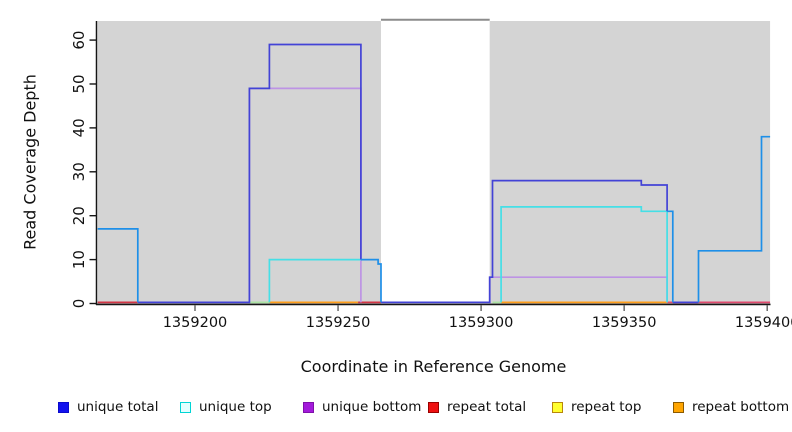  I want to click on x-tick-label: 1359350, so click(624, 323).